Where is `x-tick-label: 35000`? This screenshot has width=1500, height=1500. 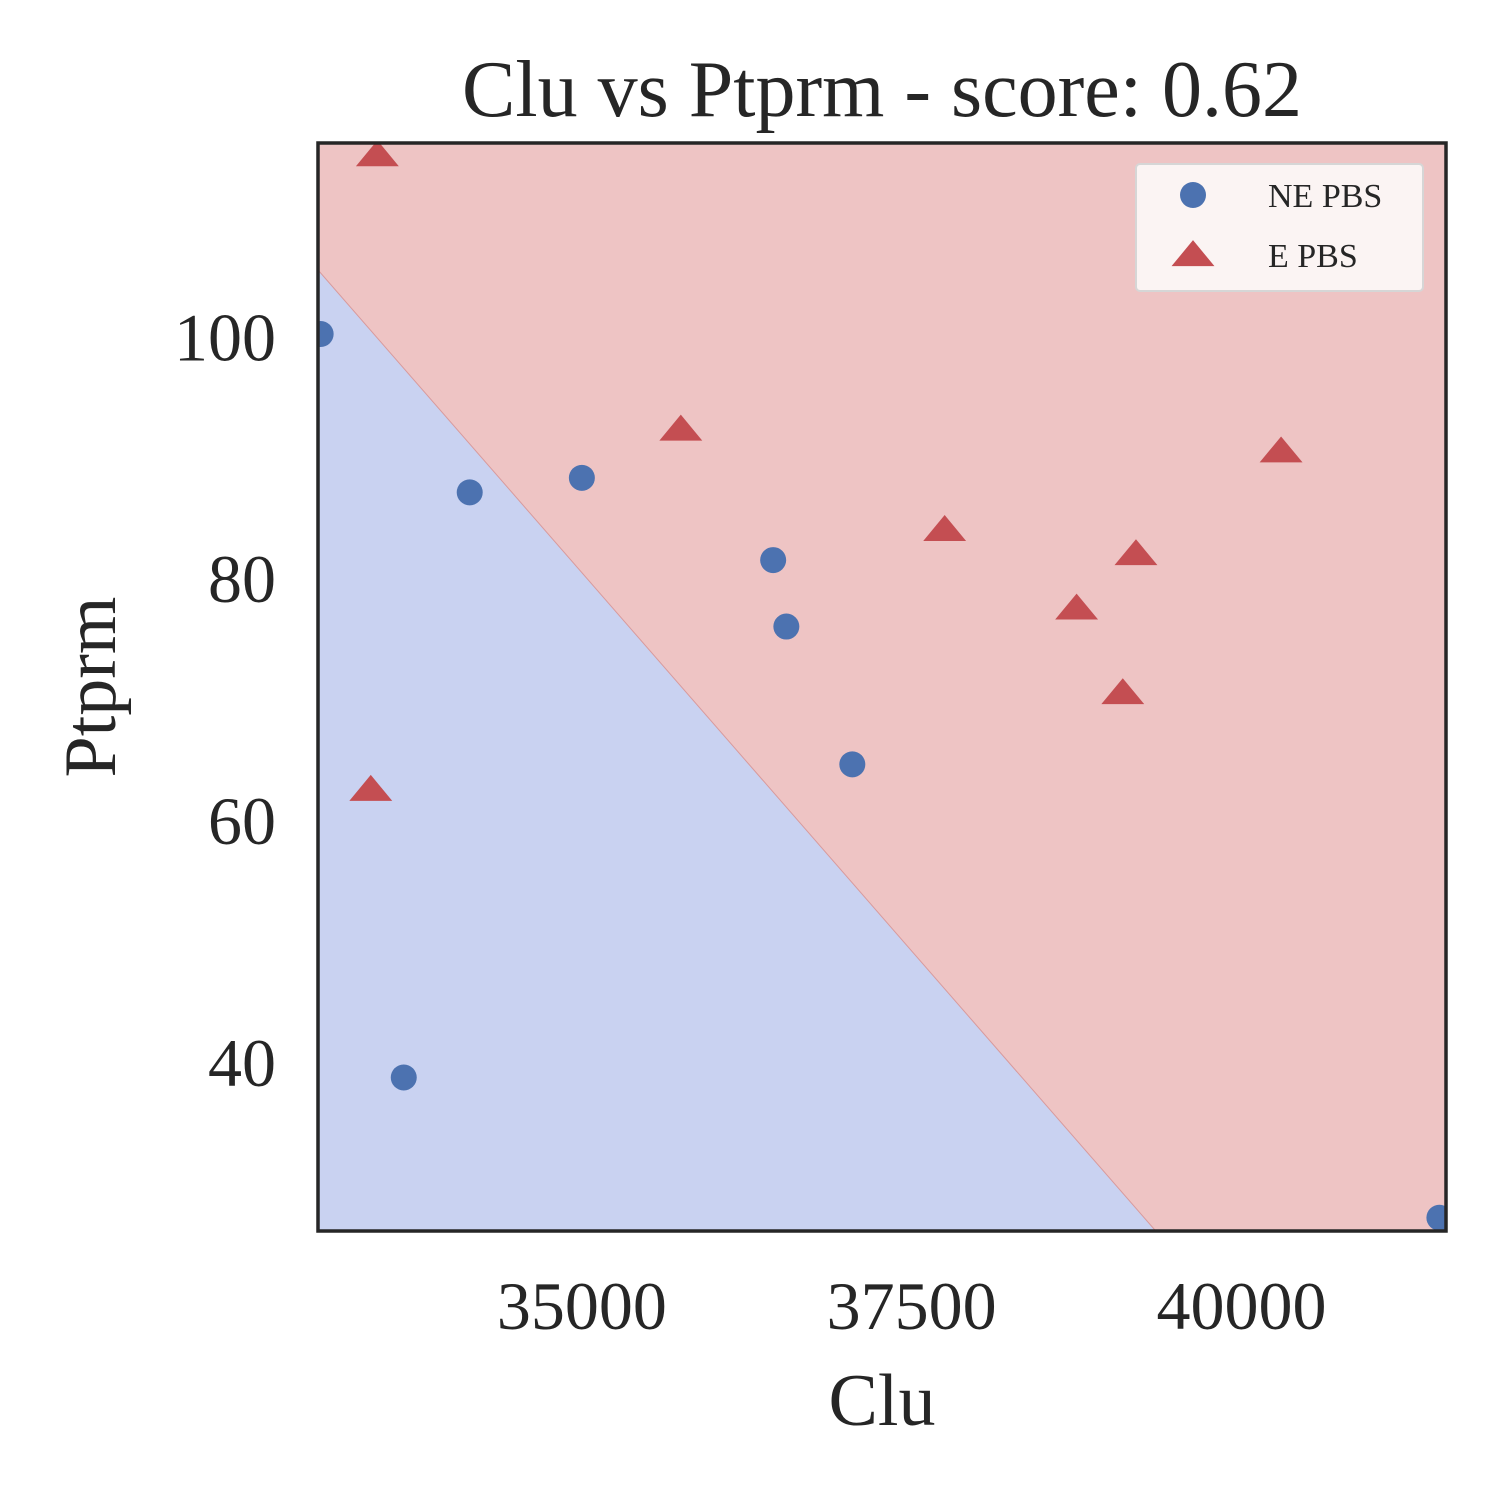
x-tick-label: 35000 is located at coordinates (582, 1306).